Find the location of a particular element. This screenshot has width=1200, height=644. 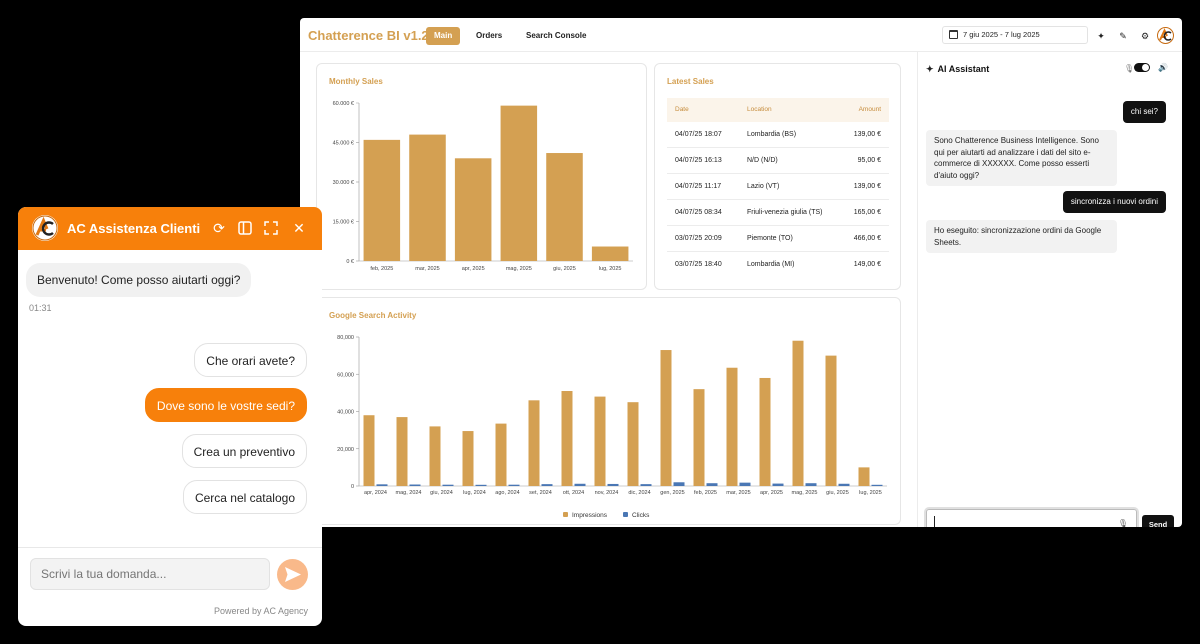

voice-toggle is located at coordinates (1142, 67).